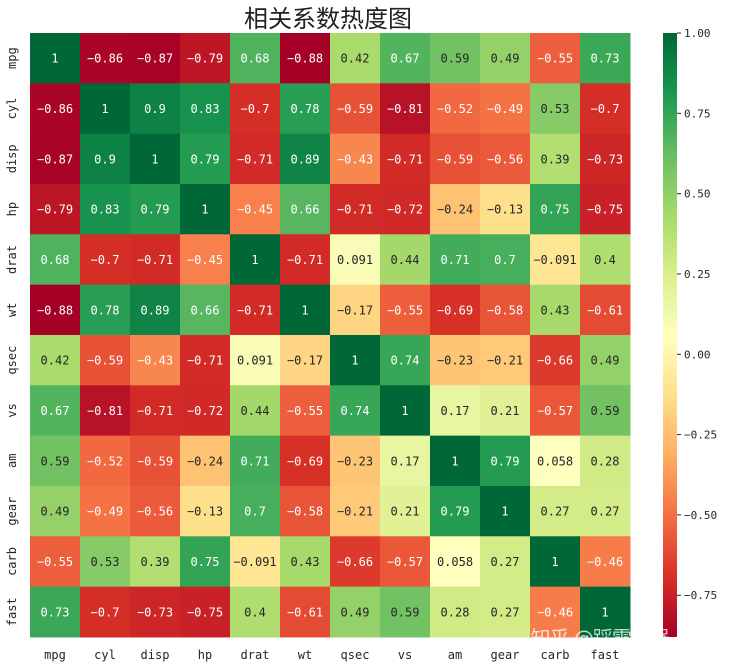  What do you see at coordinates (505, 562) in the screenshot?
I see `cell-annotation: 0.27` at bounding box center [505, 562].